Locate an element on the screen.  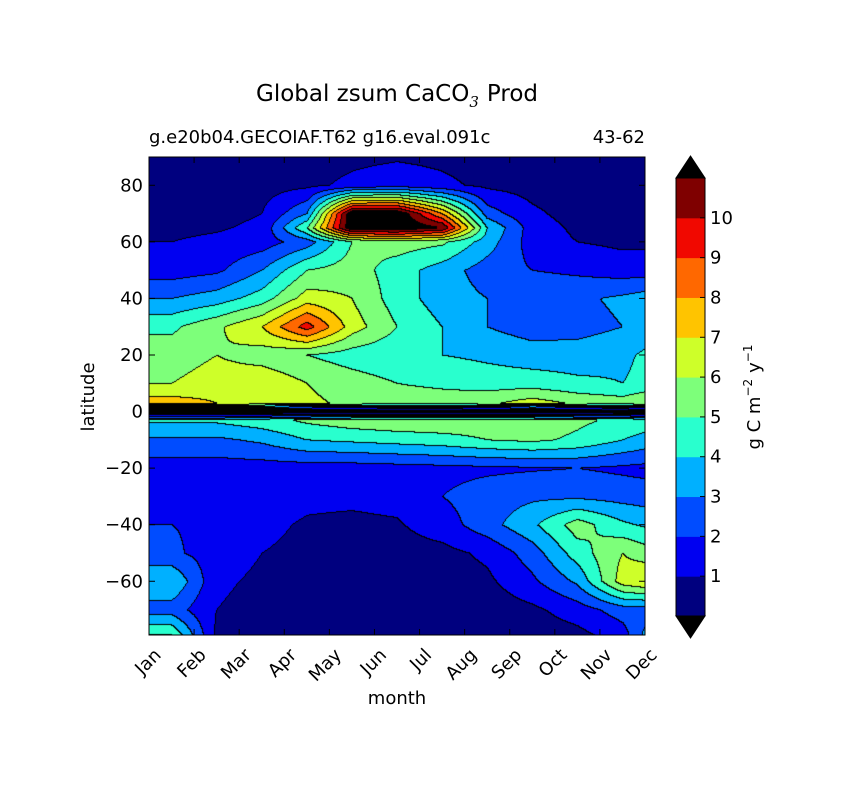
x-tick-label: Feb is located at coordinates (191, 663).